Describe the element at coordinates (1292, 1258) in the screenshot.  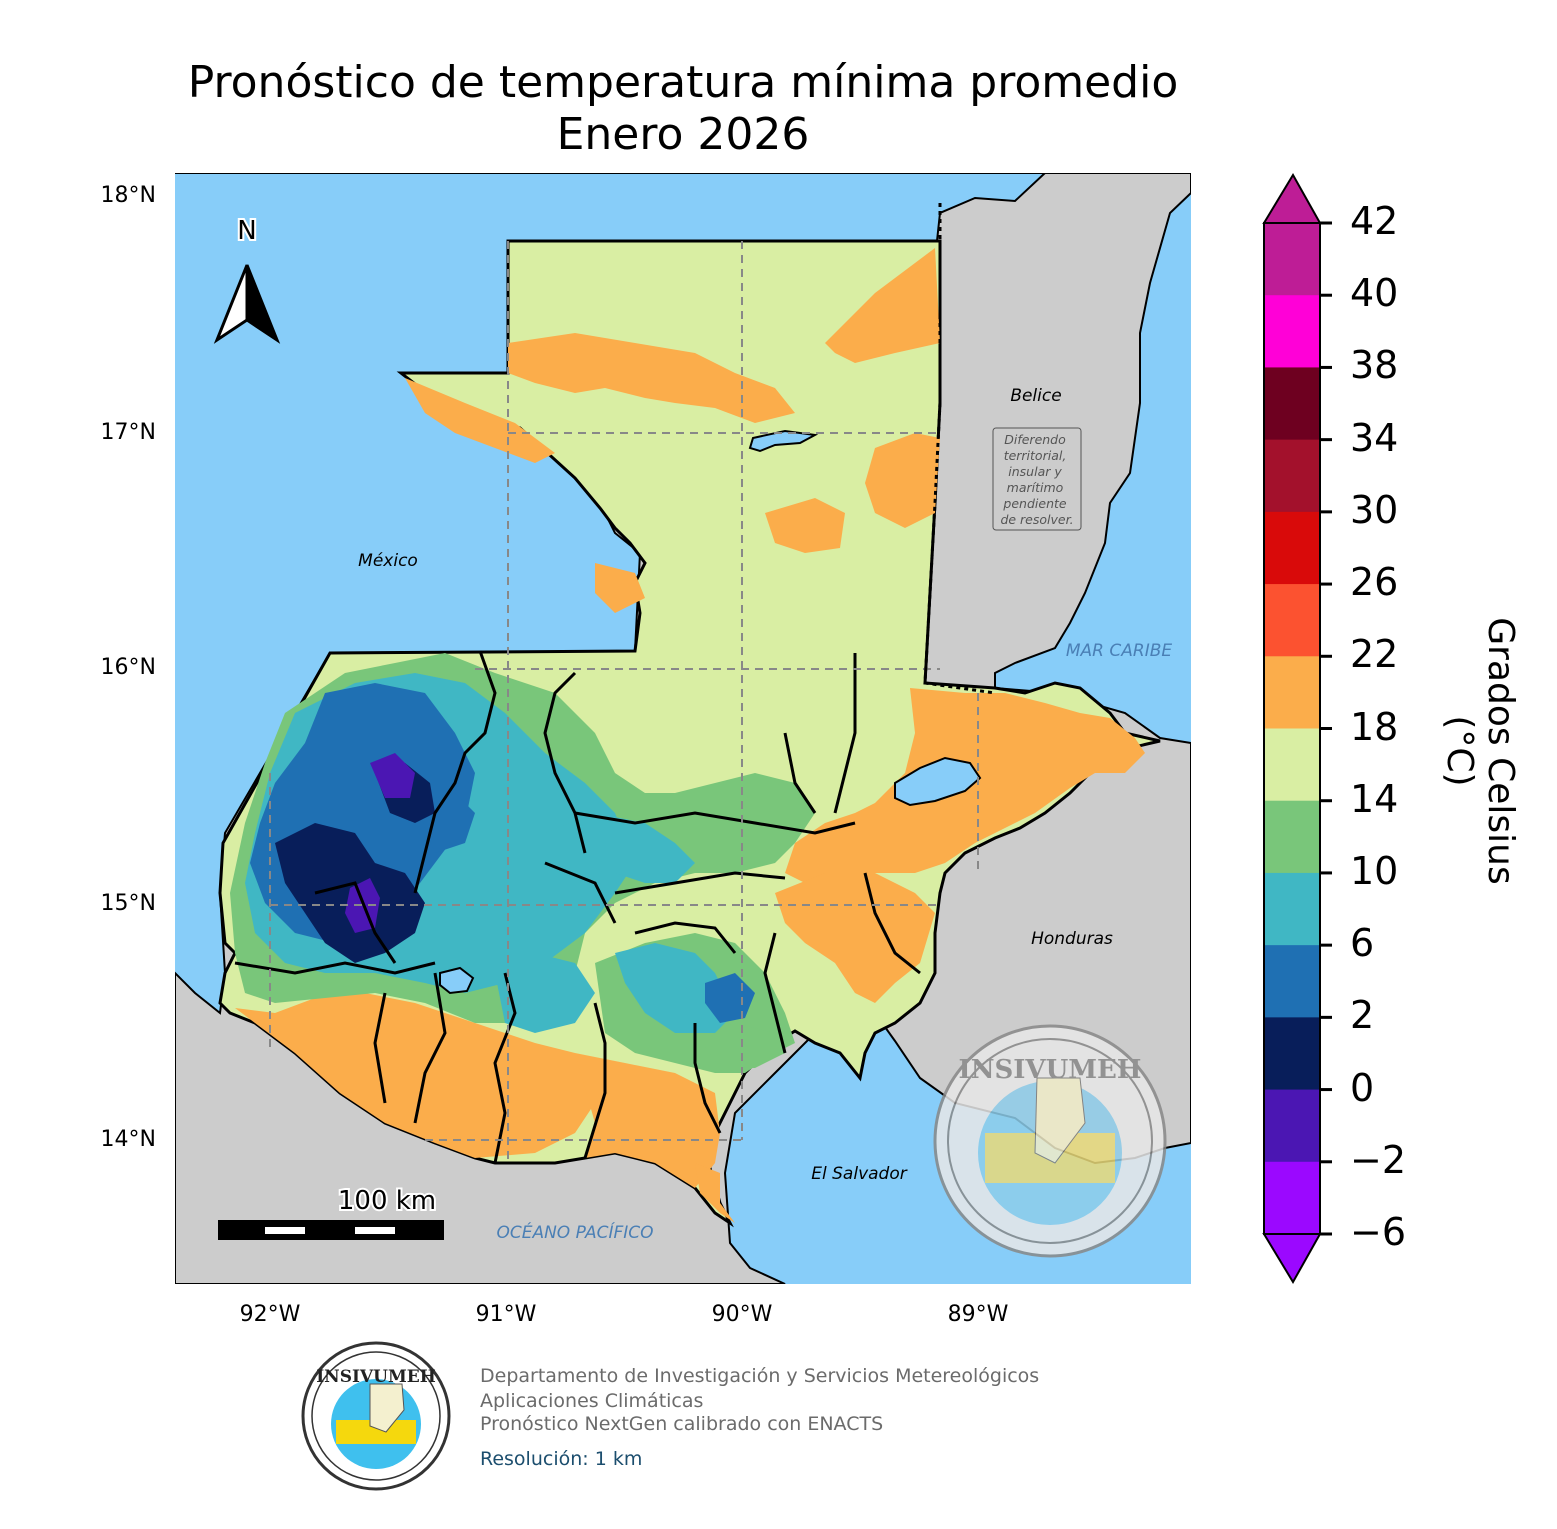
I see `colorbar-bottom-arrow` at that location.